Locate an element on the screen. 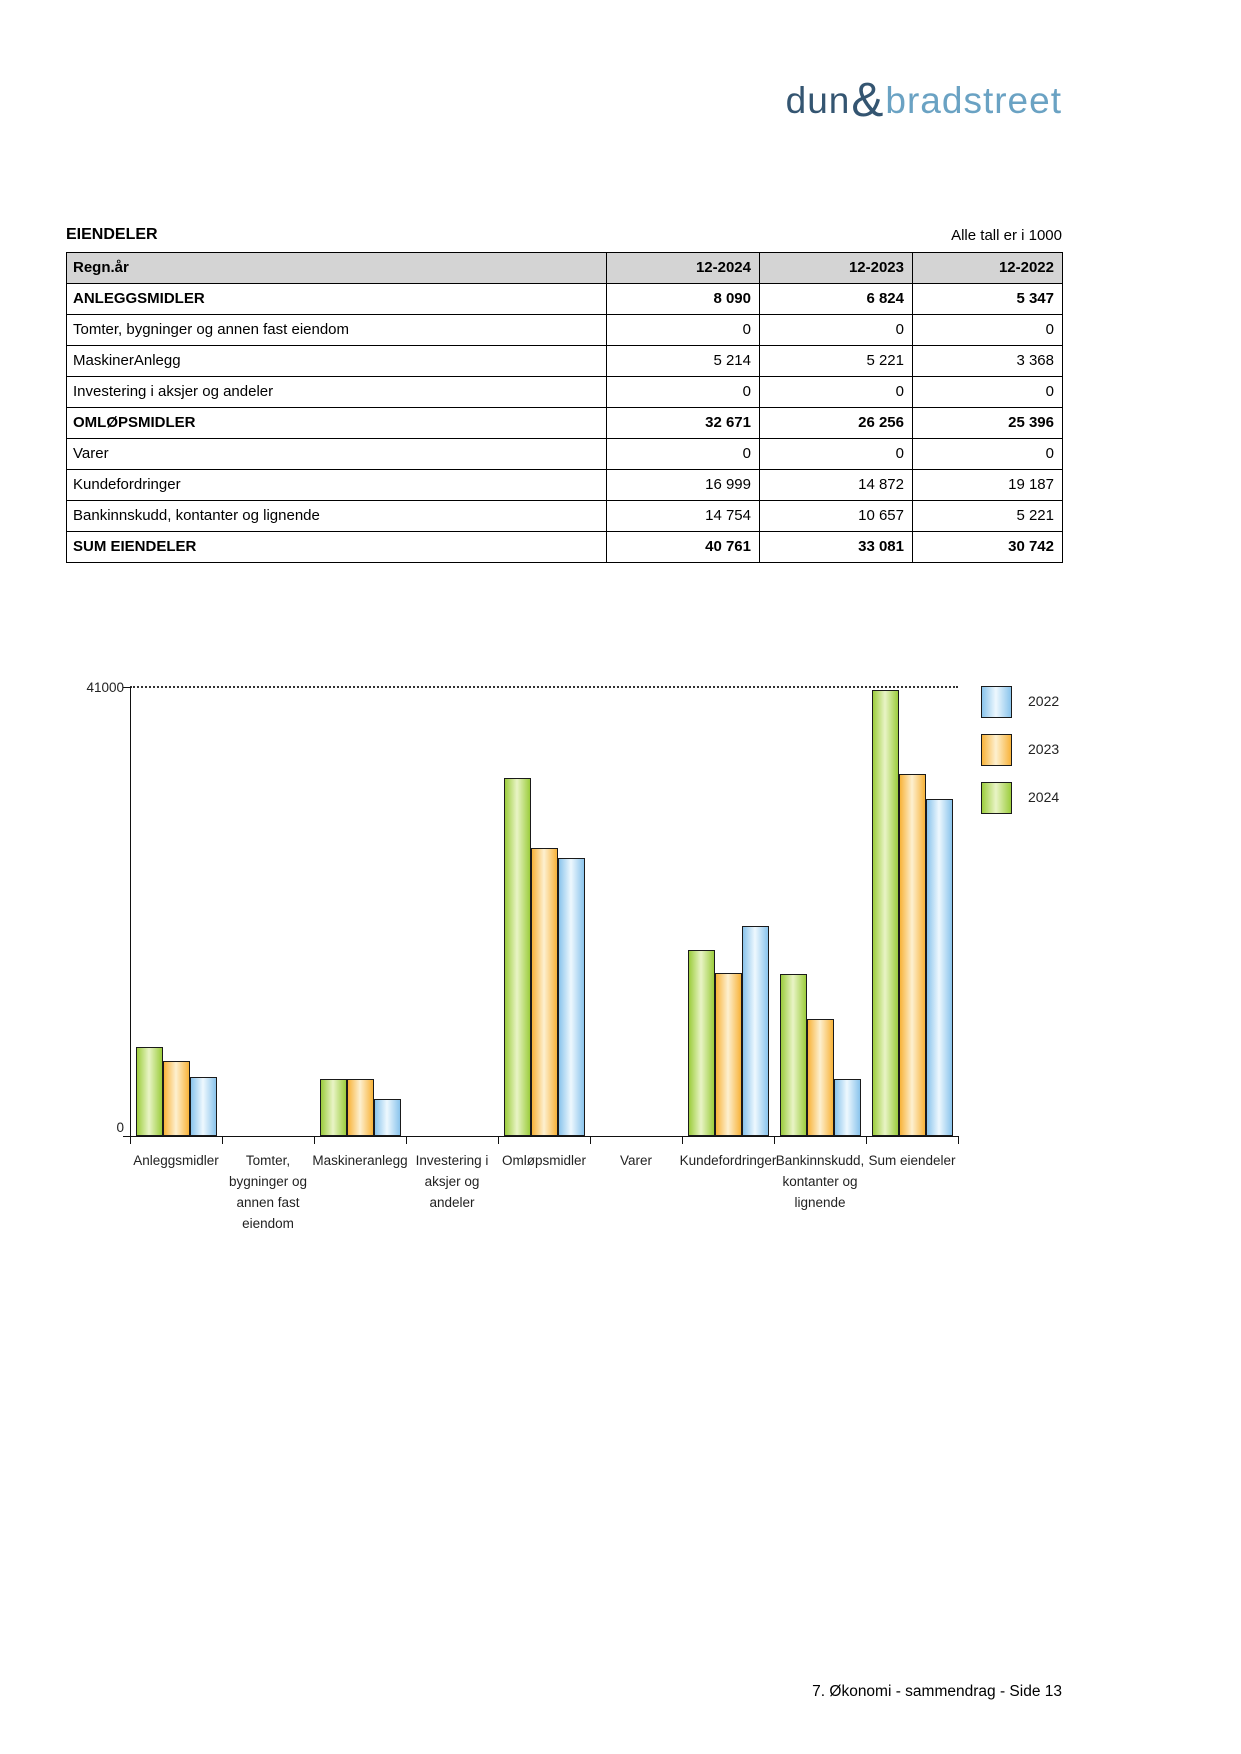 Image resolution: width=1241 pixels, height=1754 pixels. row-label: Bankinnskudd, kontanter og lignende is located at coordinates (336, 516).